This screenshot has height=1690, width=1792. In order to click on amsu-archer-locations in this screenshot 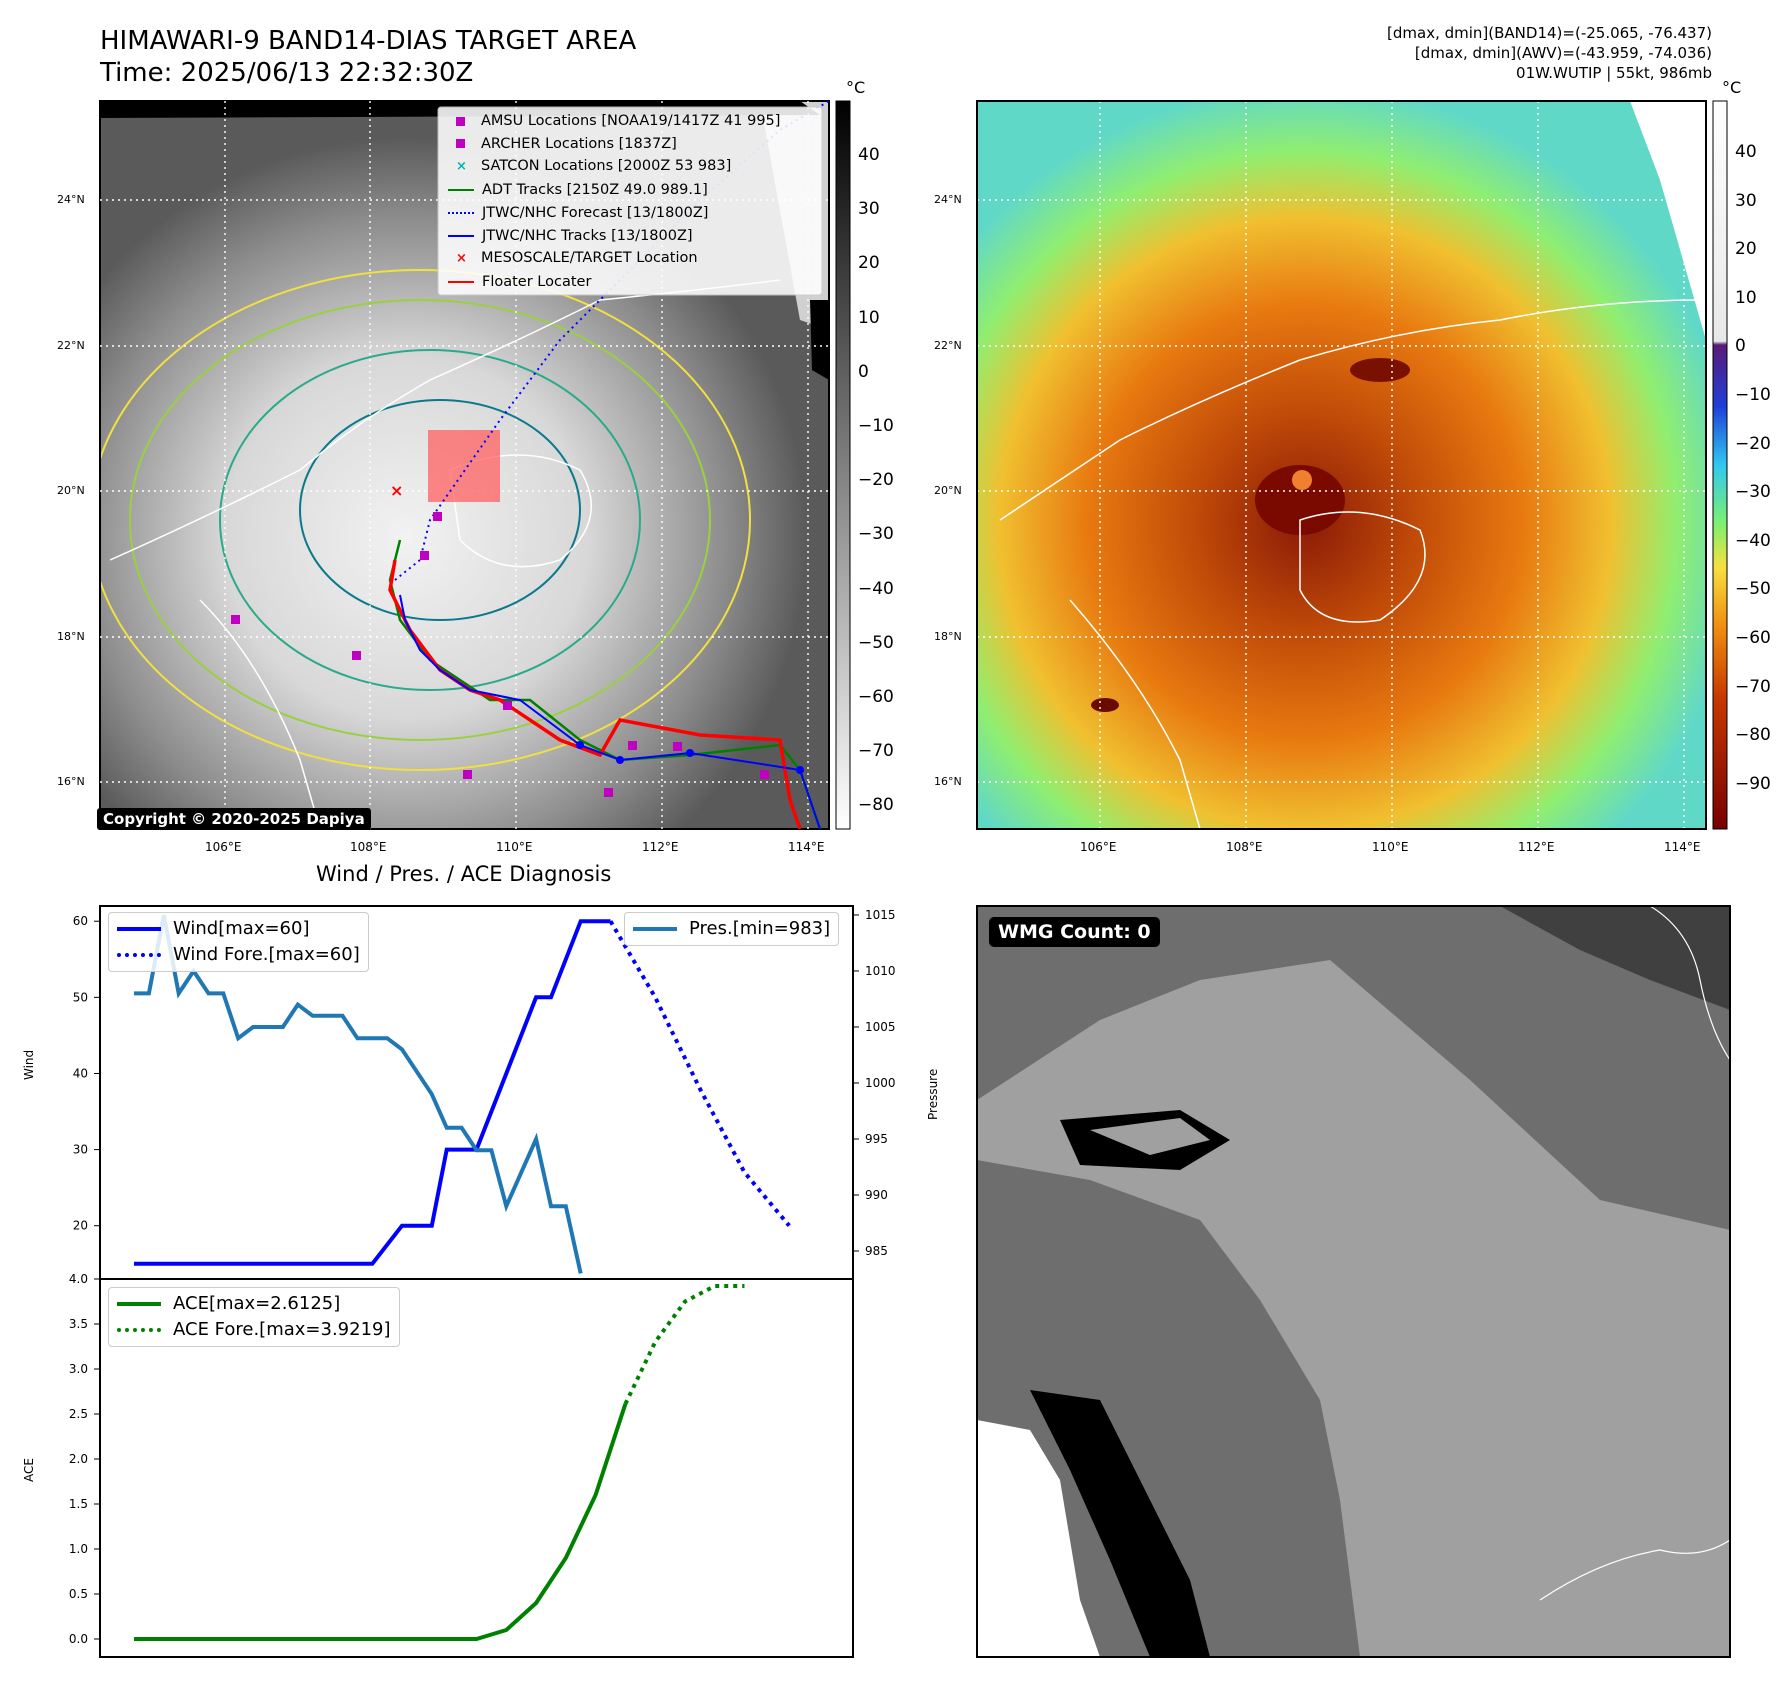, I will do `click(500, 654)`.